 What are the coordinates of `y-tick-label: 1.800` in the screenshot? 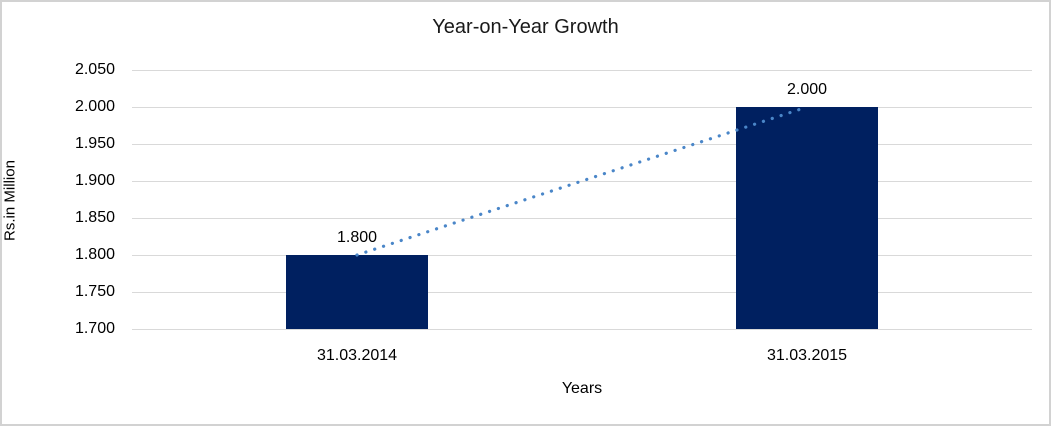 It's located at (94, 254).